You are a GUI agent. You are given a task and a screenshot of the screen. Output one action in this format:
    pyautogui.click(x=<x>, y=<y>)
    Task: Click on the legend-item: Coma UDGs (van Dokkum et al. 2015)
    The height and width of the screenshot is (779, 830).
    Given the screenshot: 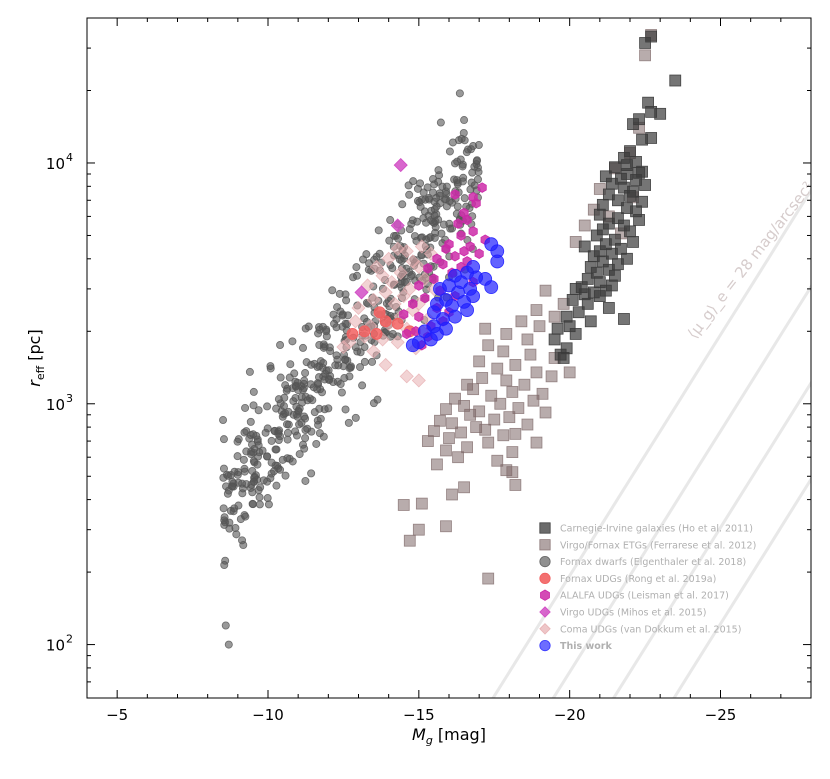 What is the action you would take?
    pyautogui.click(x=641, y=630)
    